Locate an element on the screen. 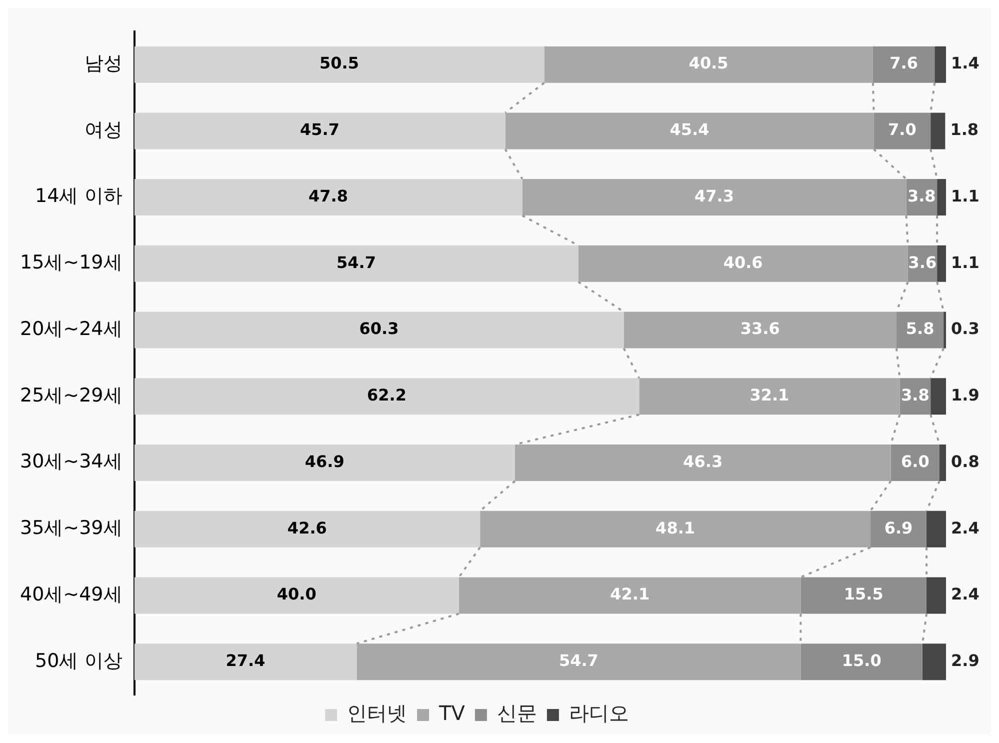 This screenshot has width=999, height=743. data-label: 32.1 is located at coordinates (770, 395).